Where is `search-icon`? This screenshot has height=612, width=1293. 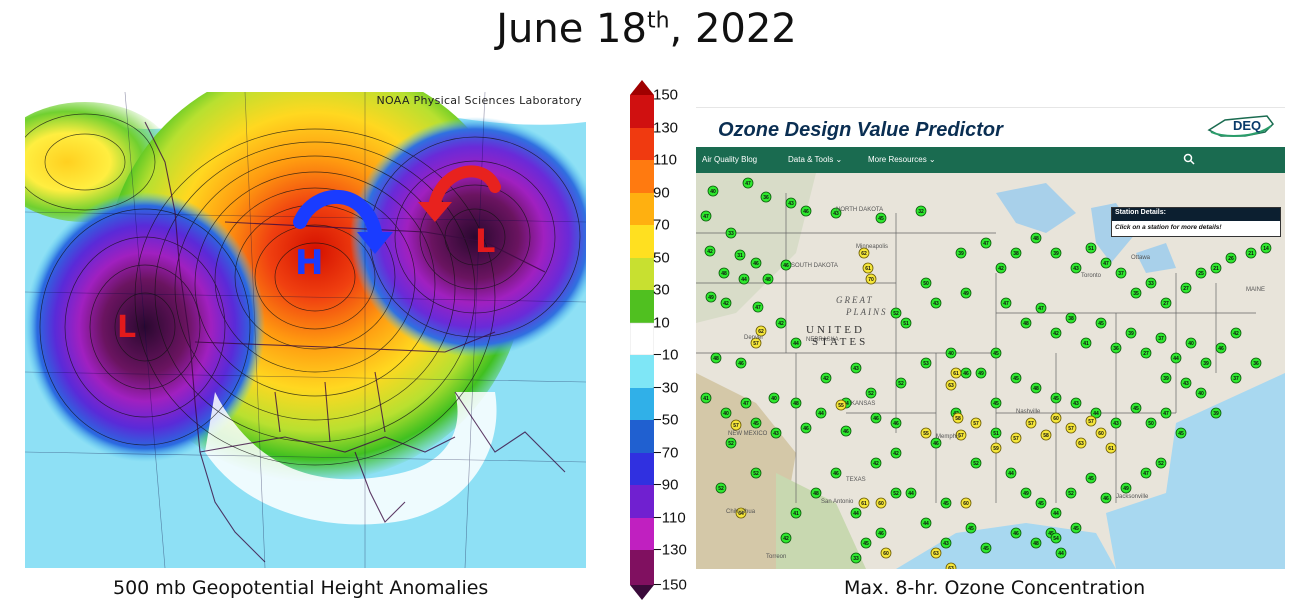
search-icon is located at coordinates (1189, 159).